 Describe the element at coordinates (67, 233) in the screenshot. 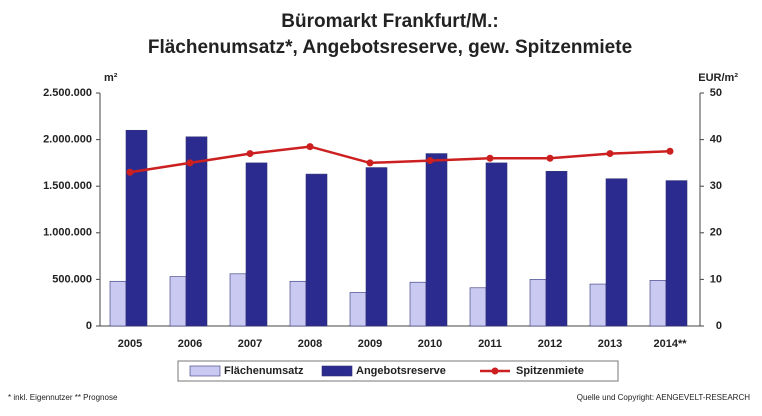

I see `y-tick-label: 1.000.000` at that location.